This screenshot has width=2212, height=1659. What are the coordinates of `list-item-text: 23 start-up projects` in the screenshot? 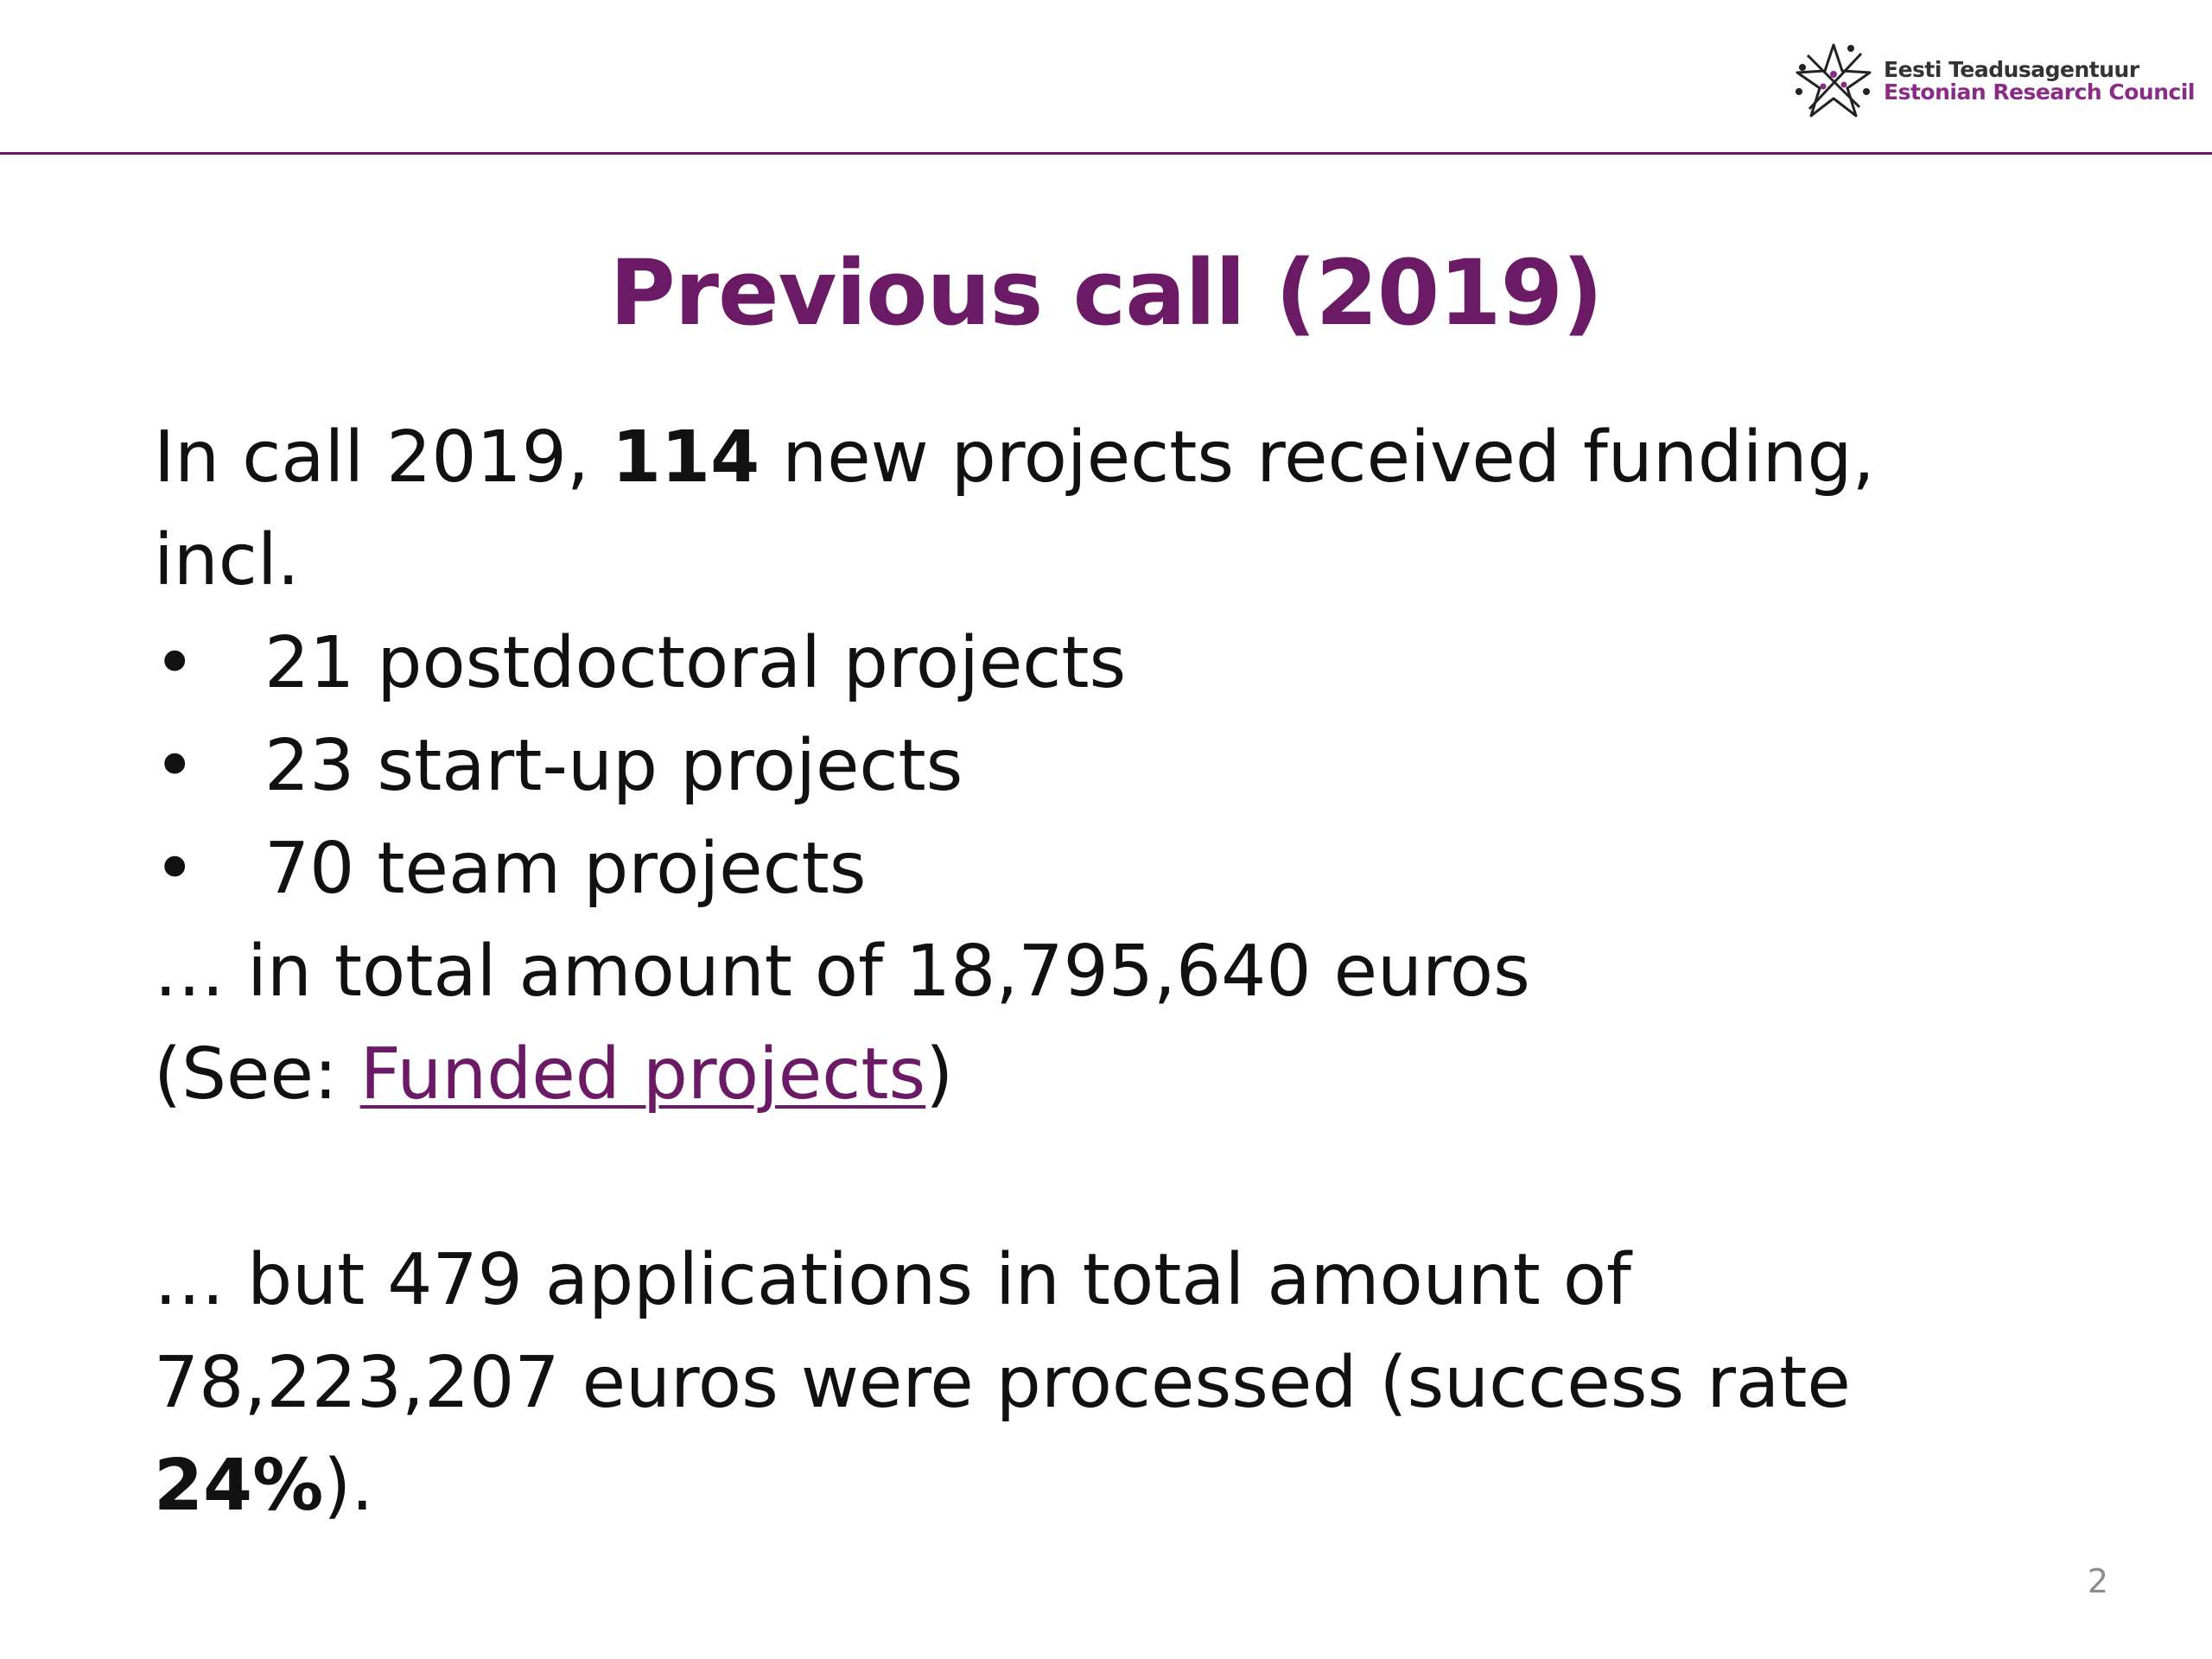 It's located at (613, 766).